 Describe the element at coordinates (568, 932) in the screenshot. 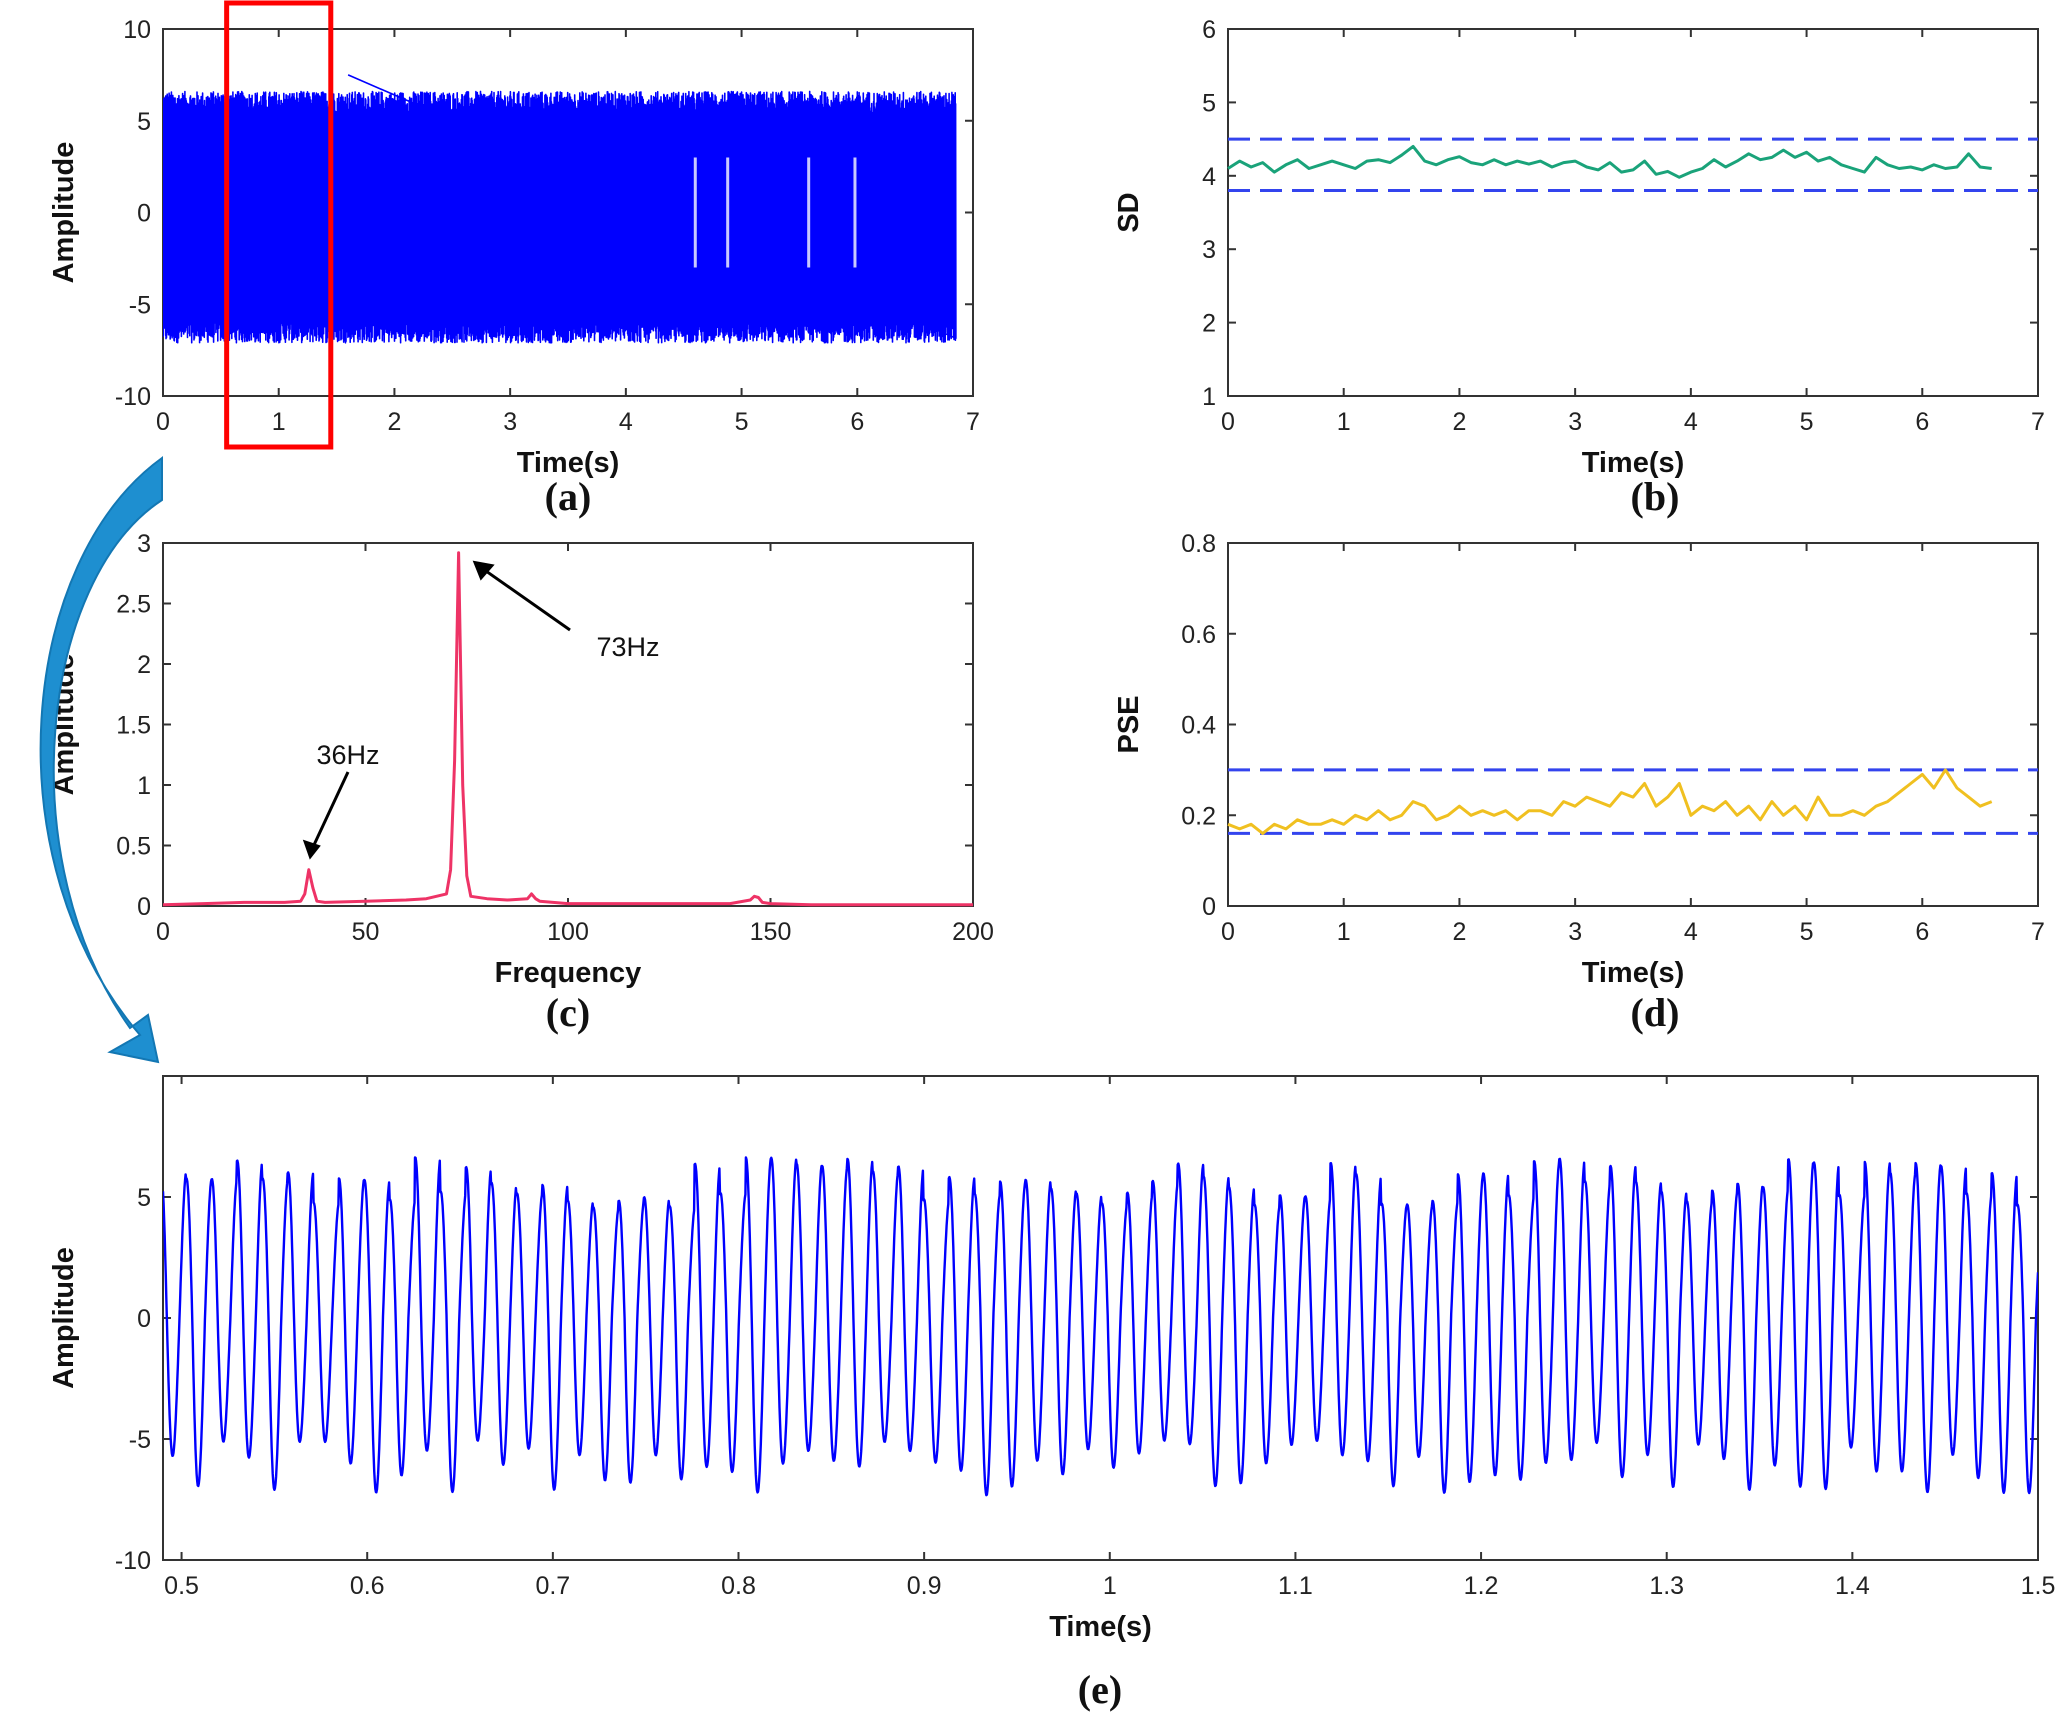

I see `x-tick-label: 100` at that location.